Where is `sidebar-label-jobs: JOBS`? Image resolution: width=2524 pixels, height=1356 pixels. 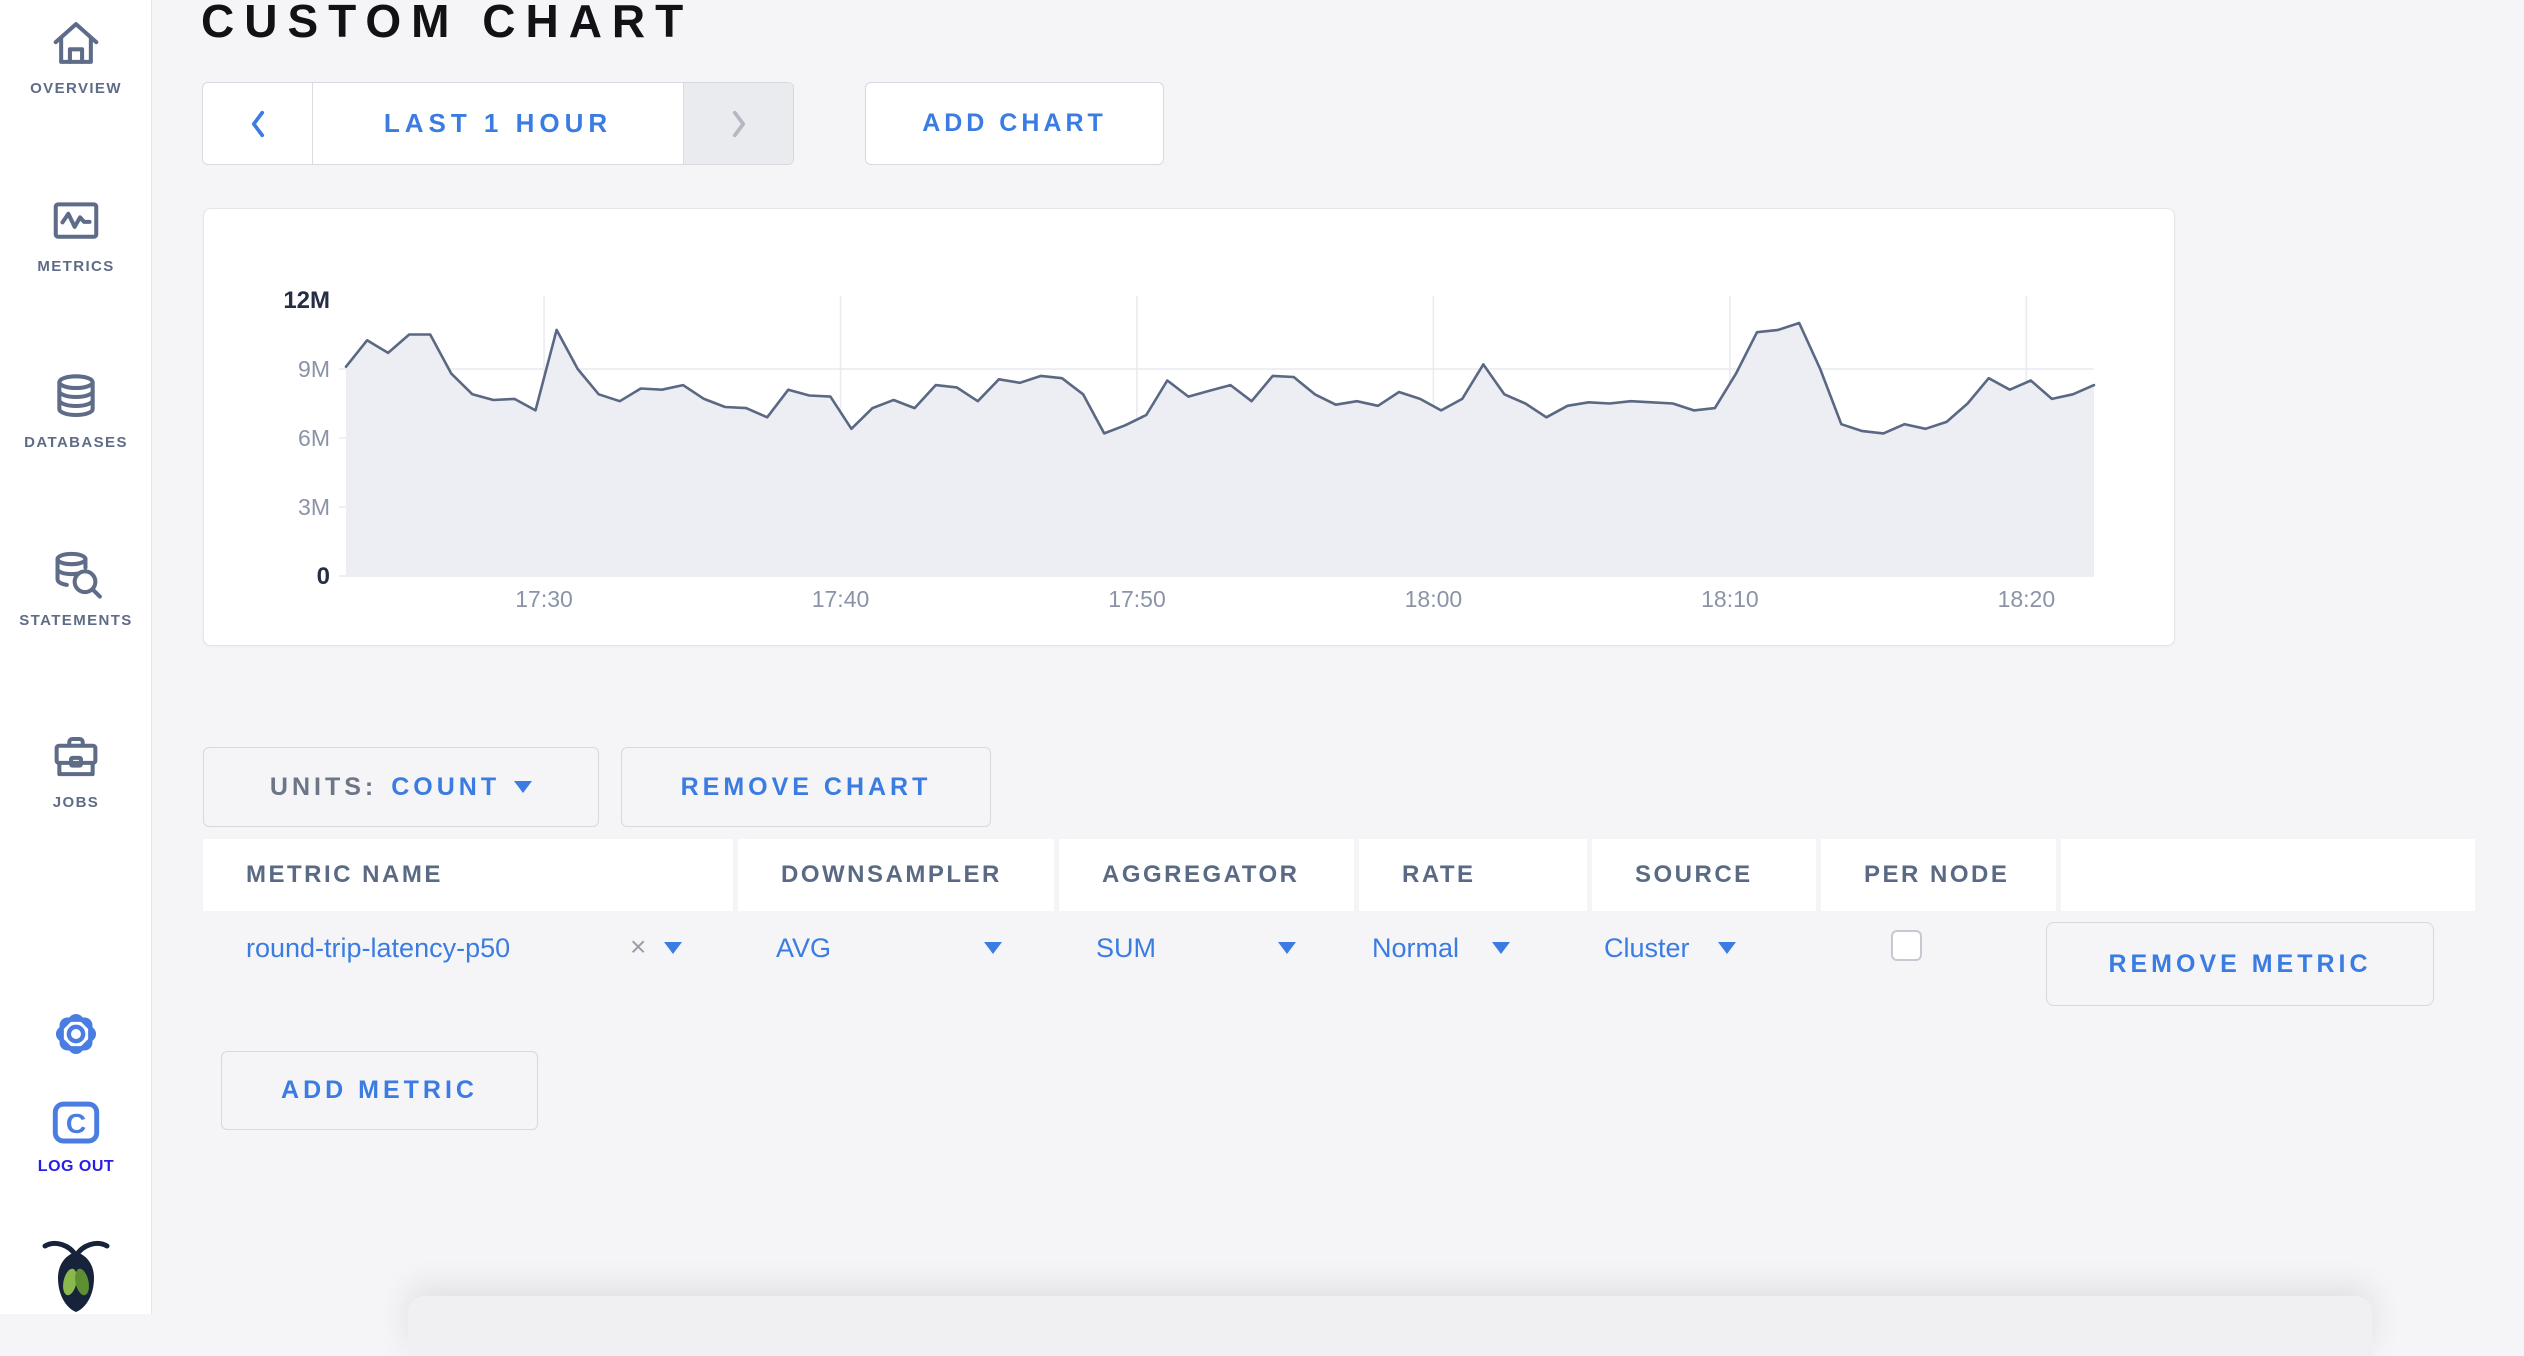
sidebar-label-jobs: JOBS is located at coordinates (76, 802).